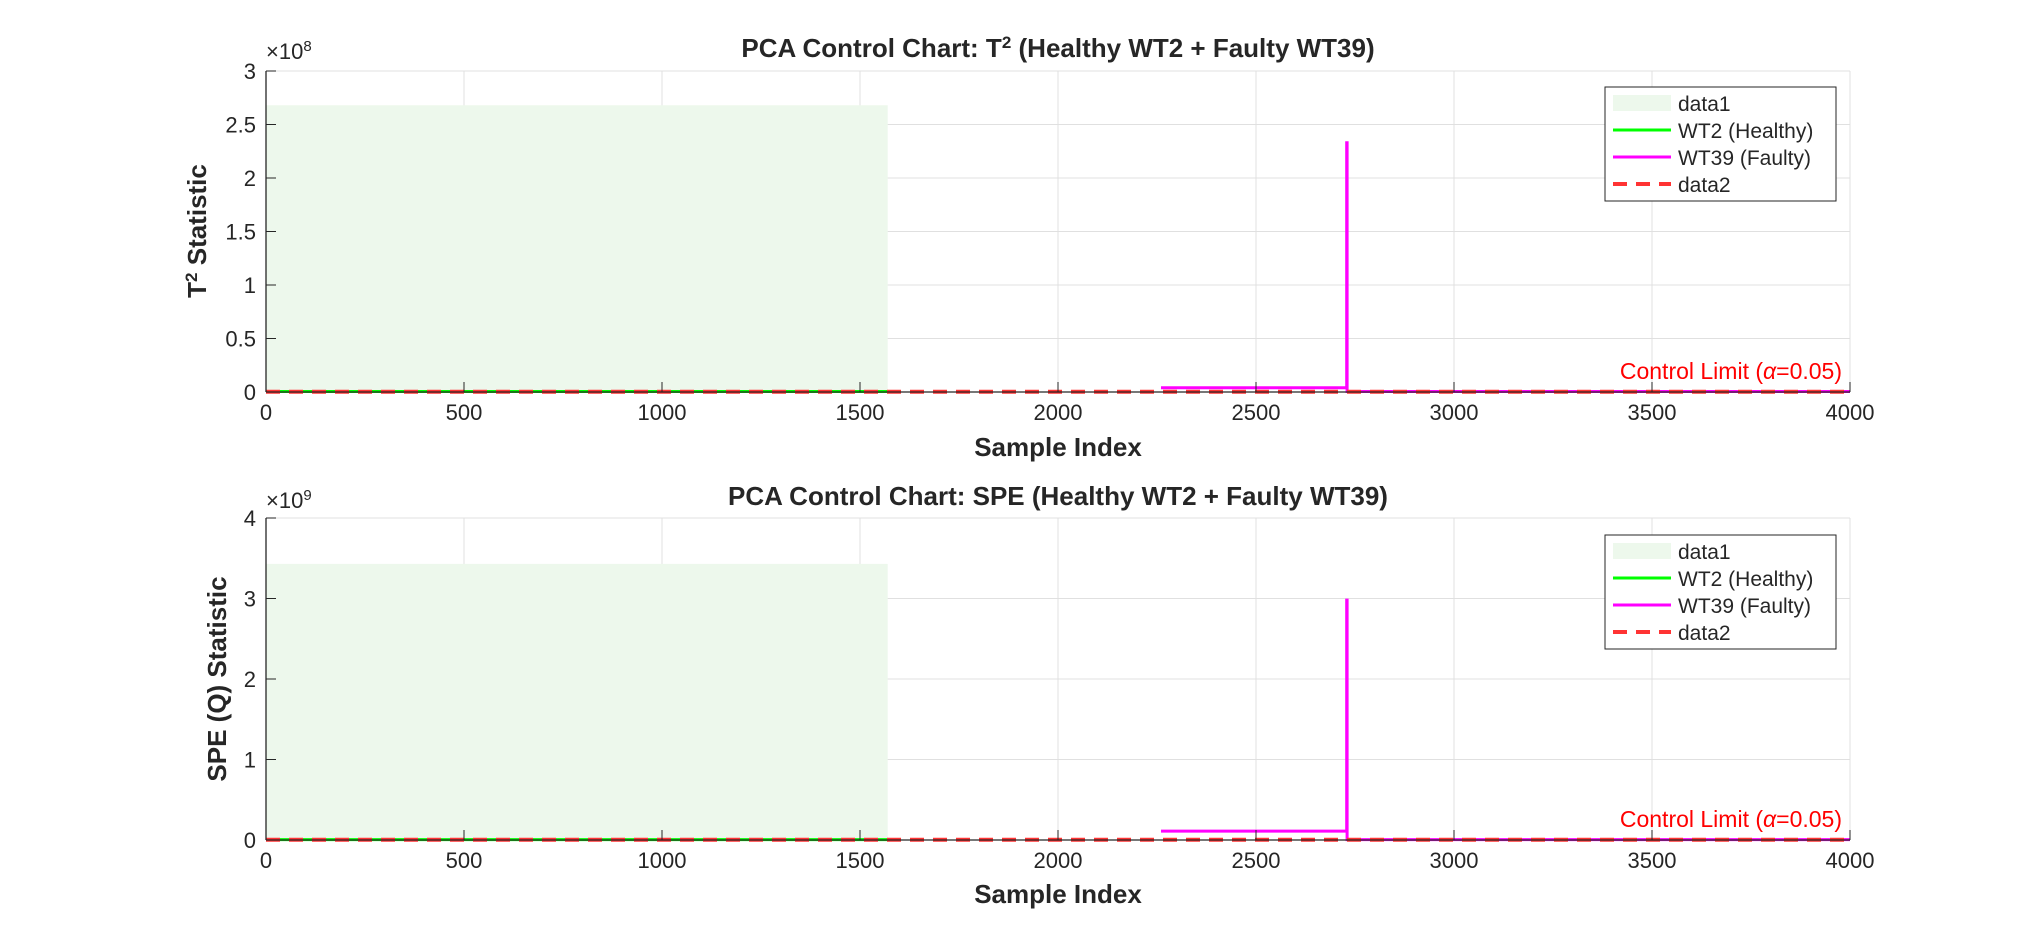  Describe the element at coordinates (266, 412) in the screenshot. I see `t2-x-tick-label-0: 0` at that location.